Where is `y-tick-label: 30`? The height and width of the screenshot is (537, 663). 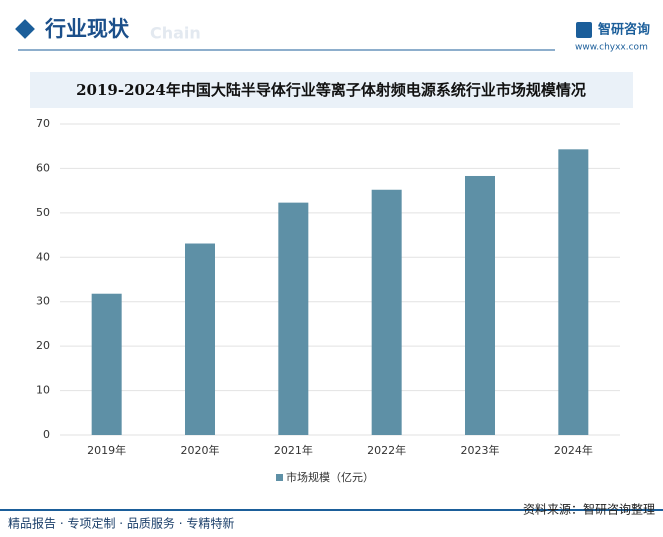 y-tick-label: 30 is located at coordinates (43, 301).